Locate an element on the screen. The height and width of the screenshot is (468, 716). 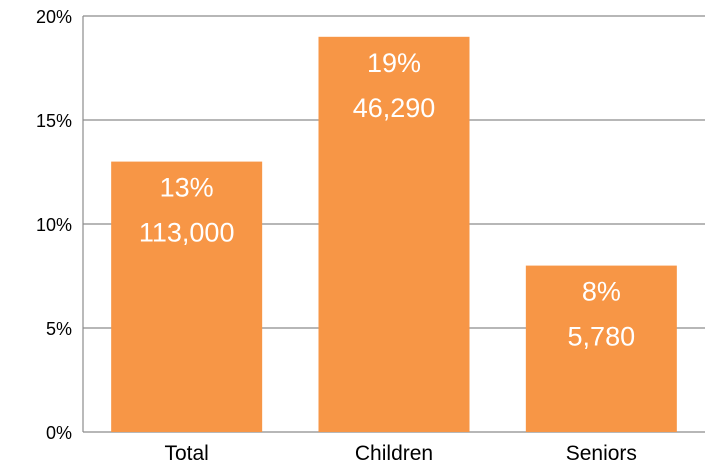
data-label-percent: 13% is located at coordinates (187, 188).